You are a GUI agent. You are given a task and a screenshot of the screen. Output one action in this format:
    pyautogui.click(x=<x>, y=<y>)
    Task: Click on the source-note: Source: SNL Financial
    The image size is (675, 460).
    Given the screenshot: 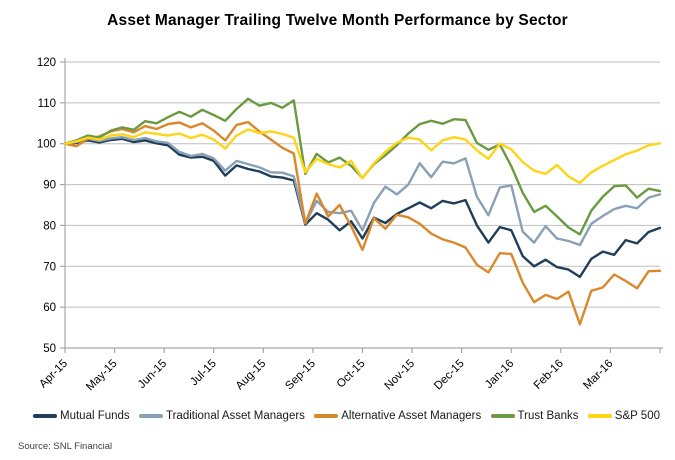 What is the action you would take?
    pyautogui.click(x=65, y=446)
    